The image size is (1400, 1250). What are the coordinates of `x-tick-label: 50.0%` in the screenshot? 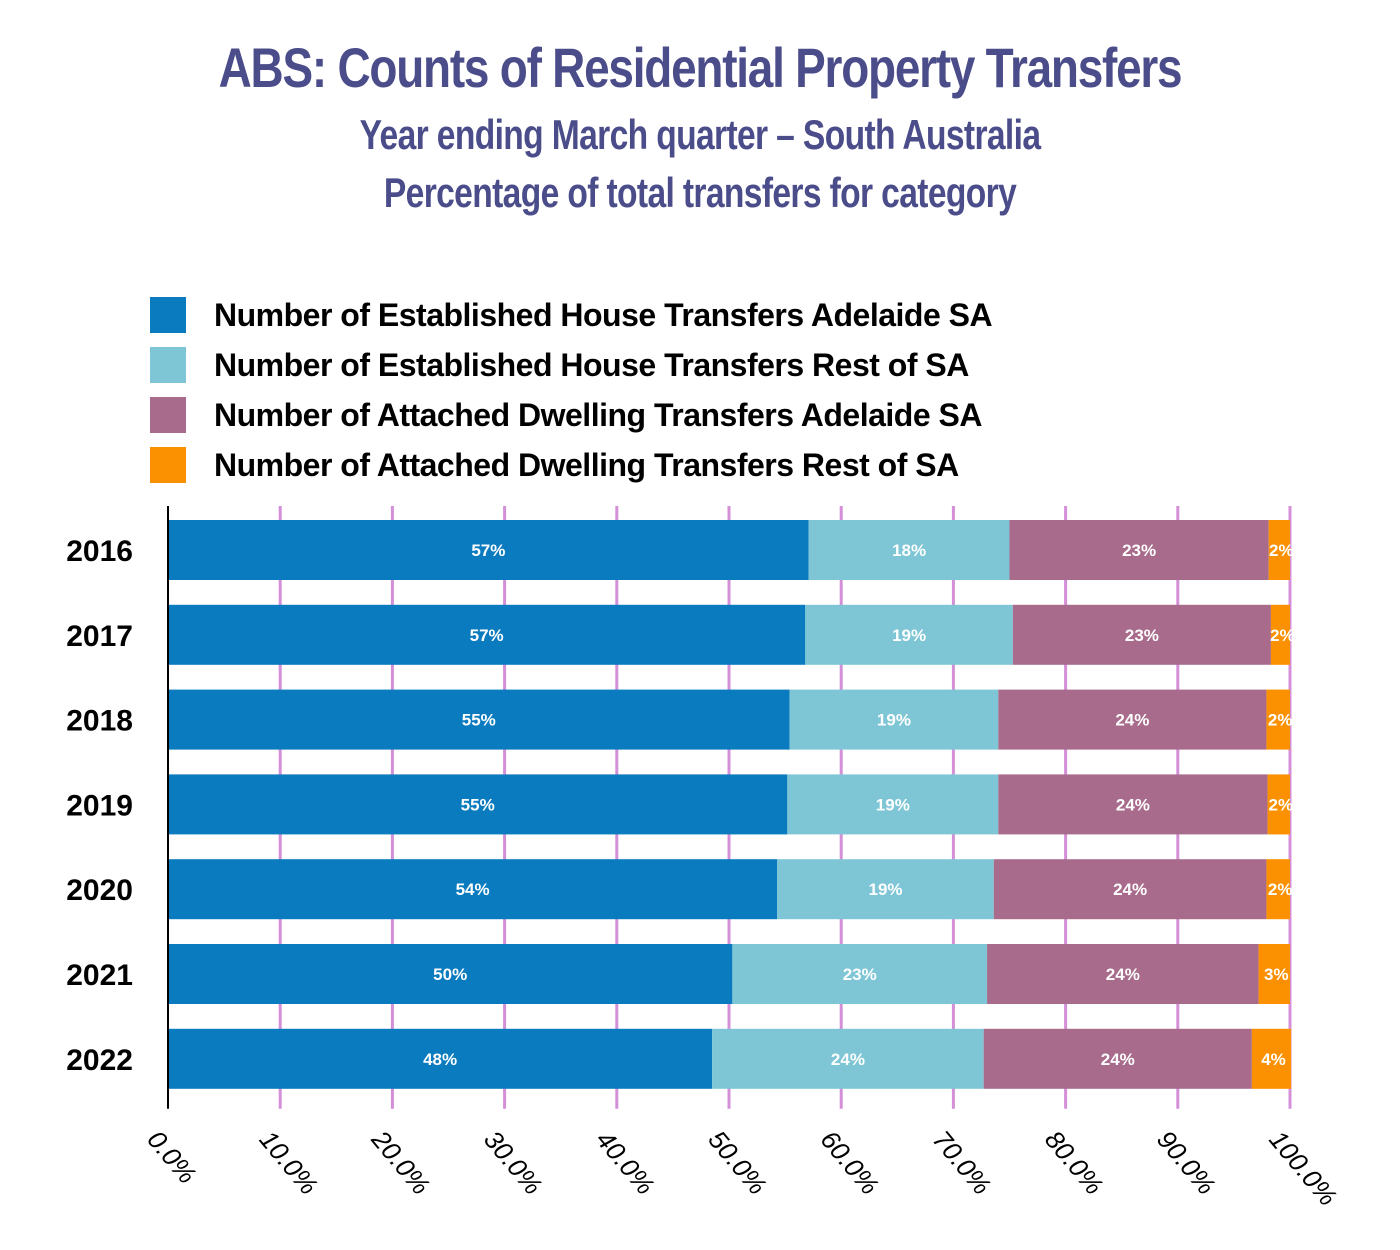 It's located at (737, 1163).